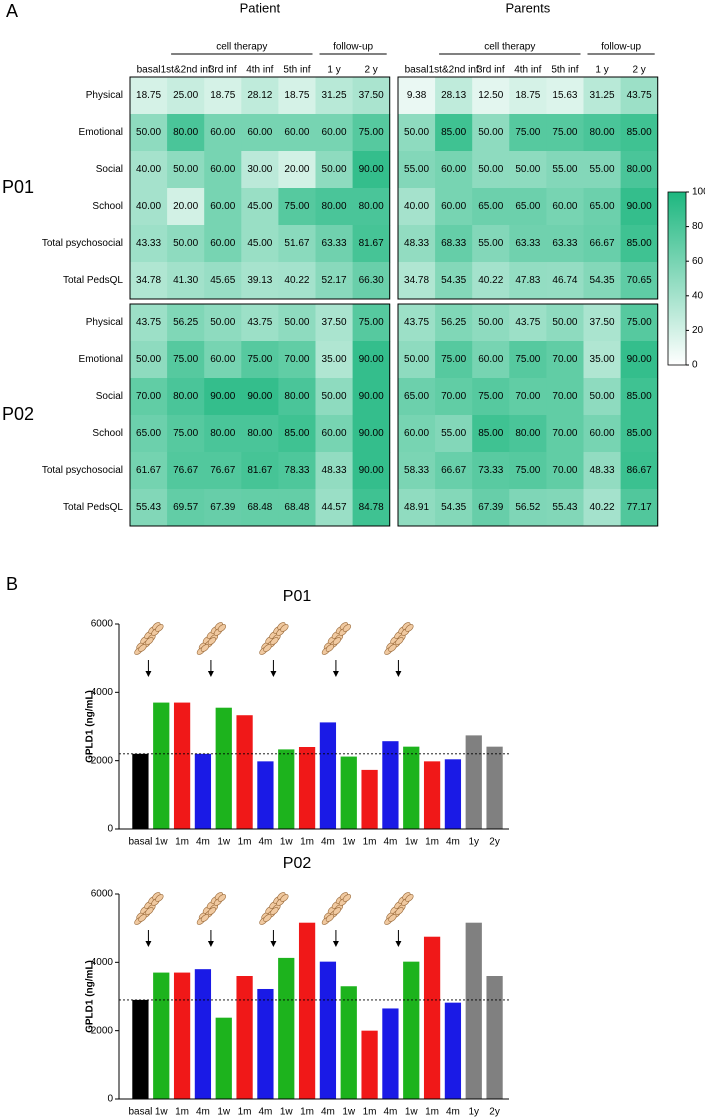 Image resolution: width=705 pixels, height=1119 pixels. What do you see at coordinates (259, 322) in the screenshot?
I see `cell-label: 43.75` at bounding box center [259, 322].